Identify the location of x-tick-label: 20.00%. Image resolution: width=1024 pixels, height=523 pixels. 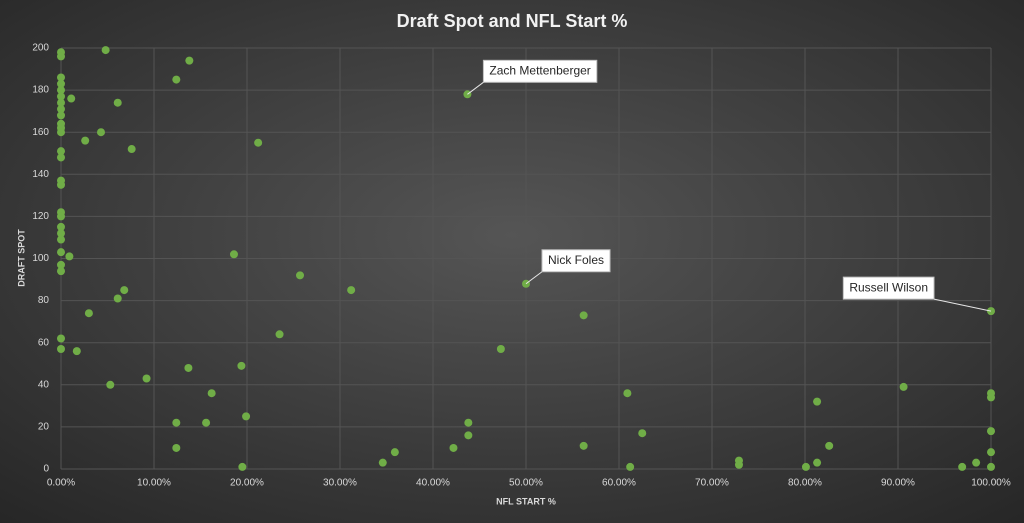
(247, 483).